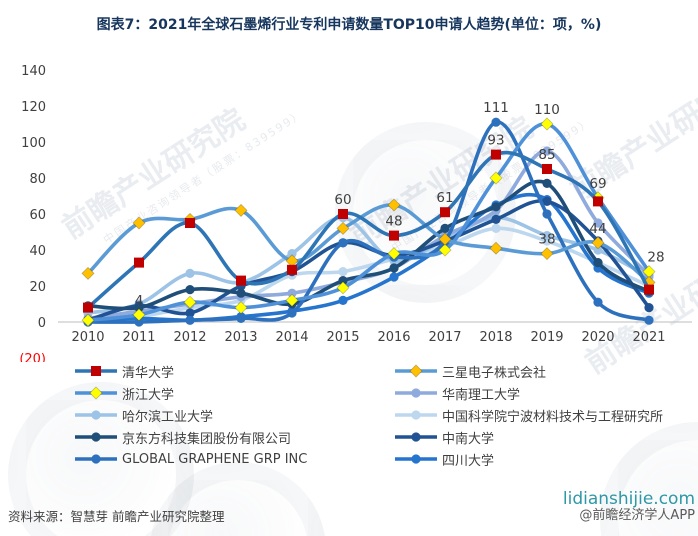  I want to click on x-tick-label: 2015, so click(342, 337).